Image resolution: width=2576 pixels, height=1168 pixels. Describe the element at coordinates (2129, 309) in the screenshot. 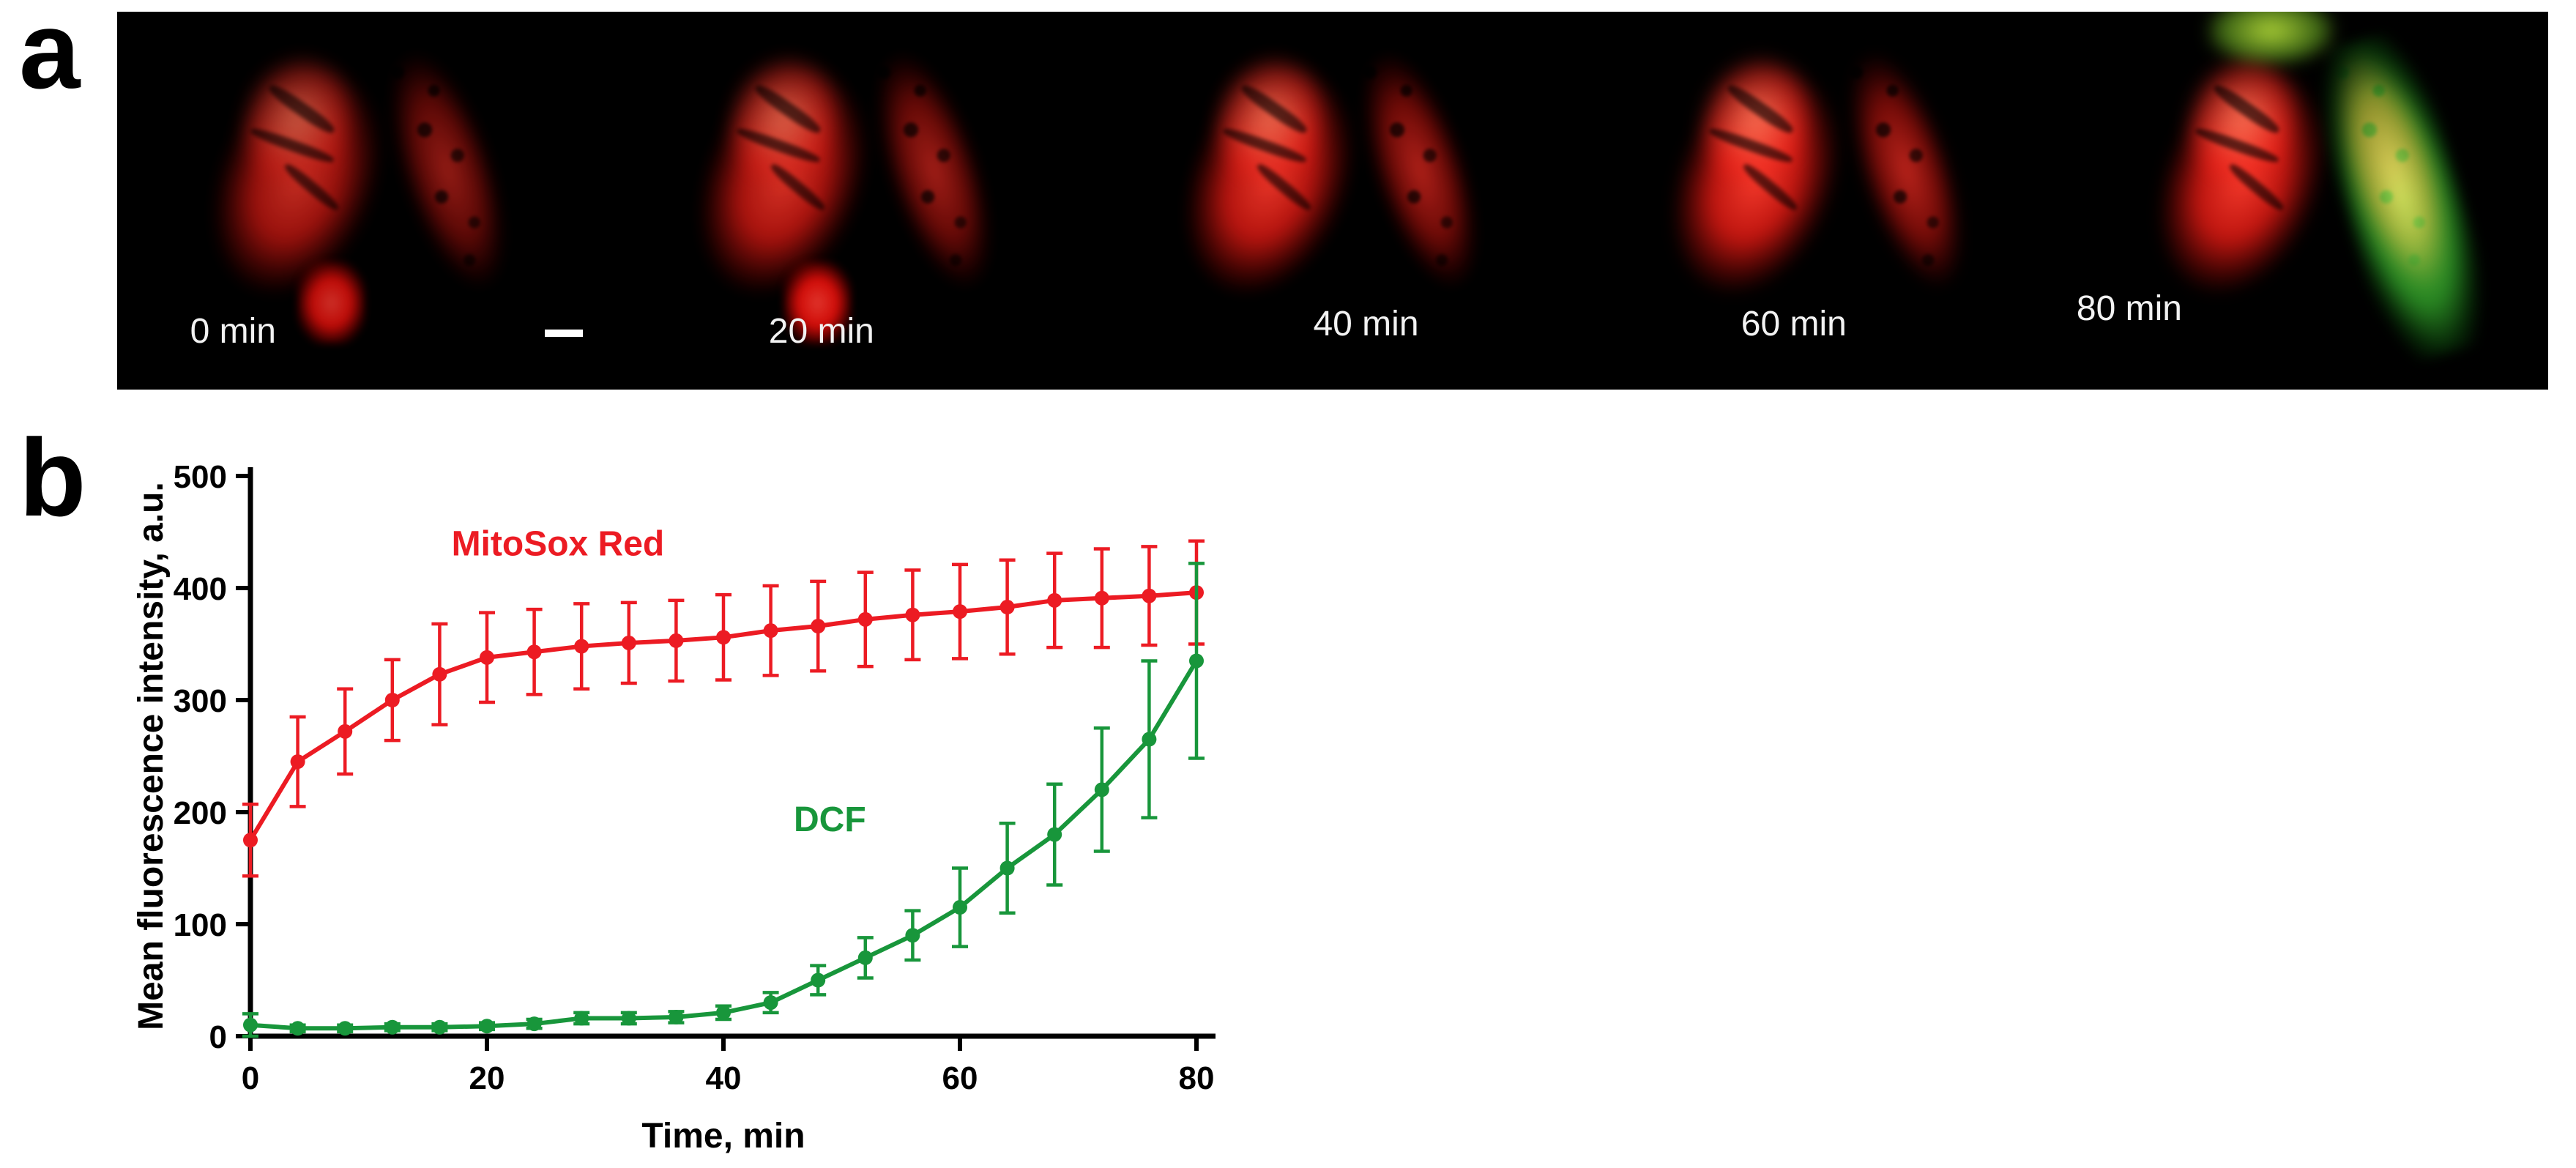

I see `time-label: 80 min` at that location.